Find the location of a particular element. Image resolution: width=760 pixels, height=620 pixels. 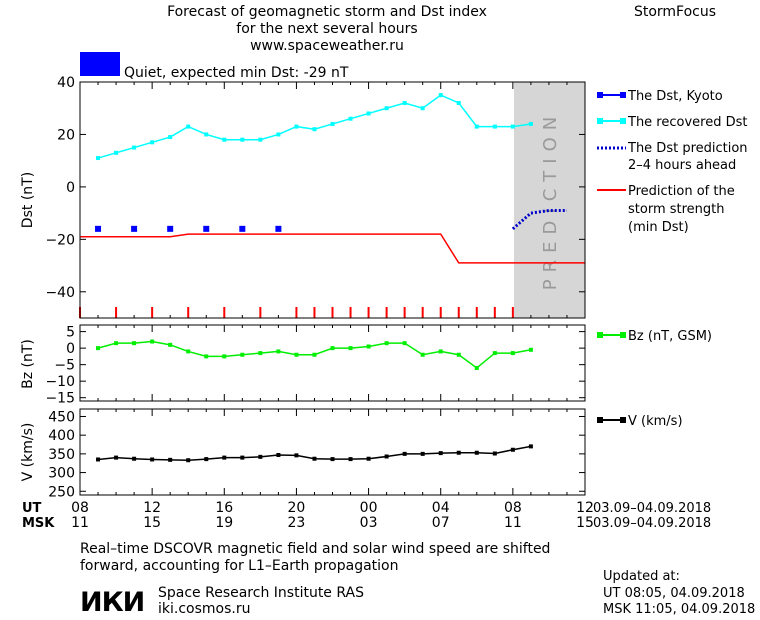

y-tick-label: −40 is located at coordinates (60, 293).